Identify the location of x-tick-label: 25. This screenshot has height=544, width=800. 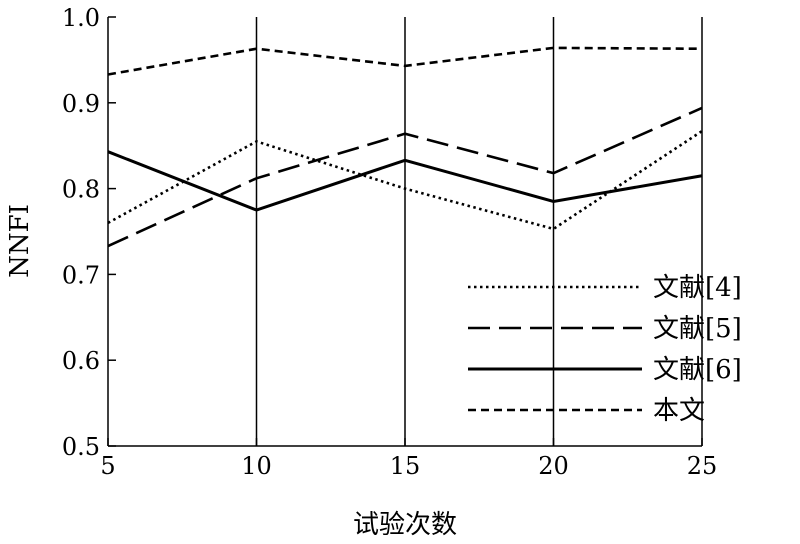
(702, 466).